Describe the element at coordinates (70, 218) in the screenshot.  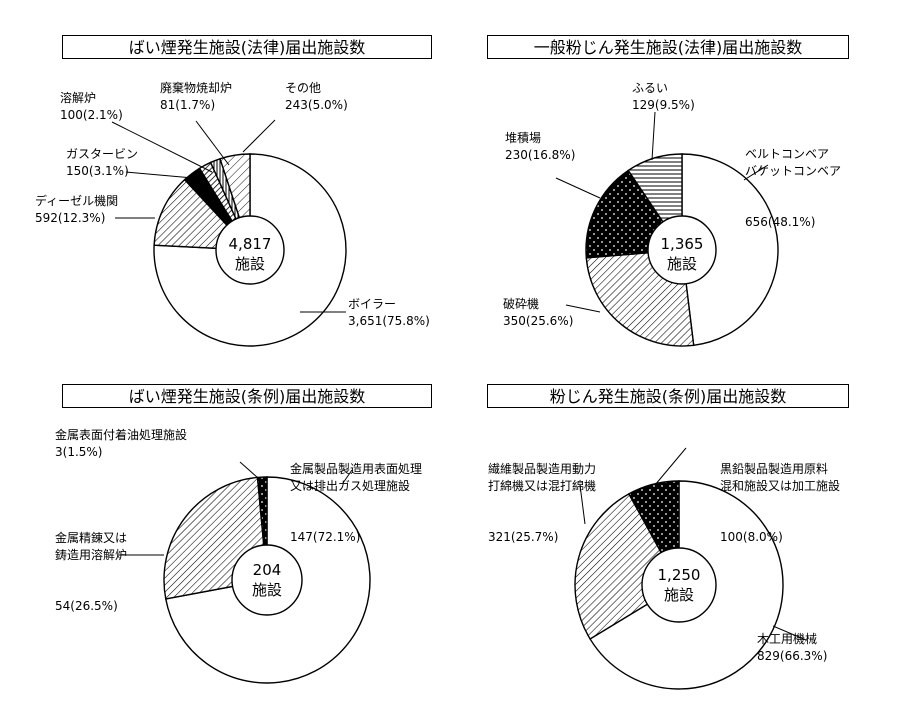
I see `slice-value: 592(12.3%)` at that location.